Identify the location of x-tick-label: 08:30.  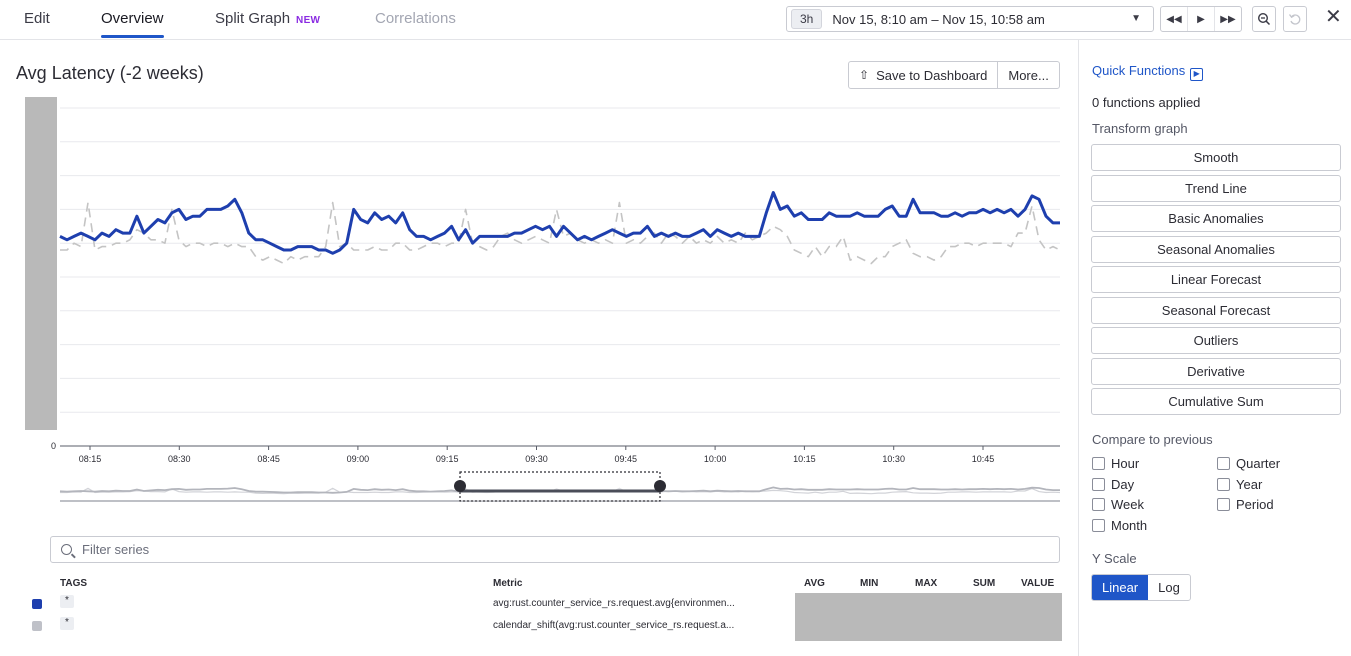
(179, 459).